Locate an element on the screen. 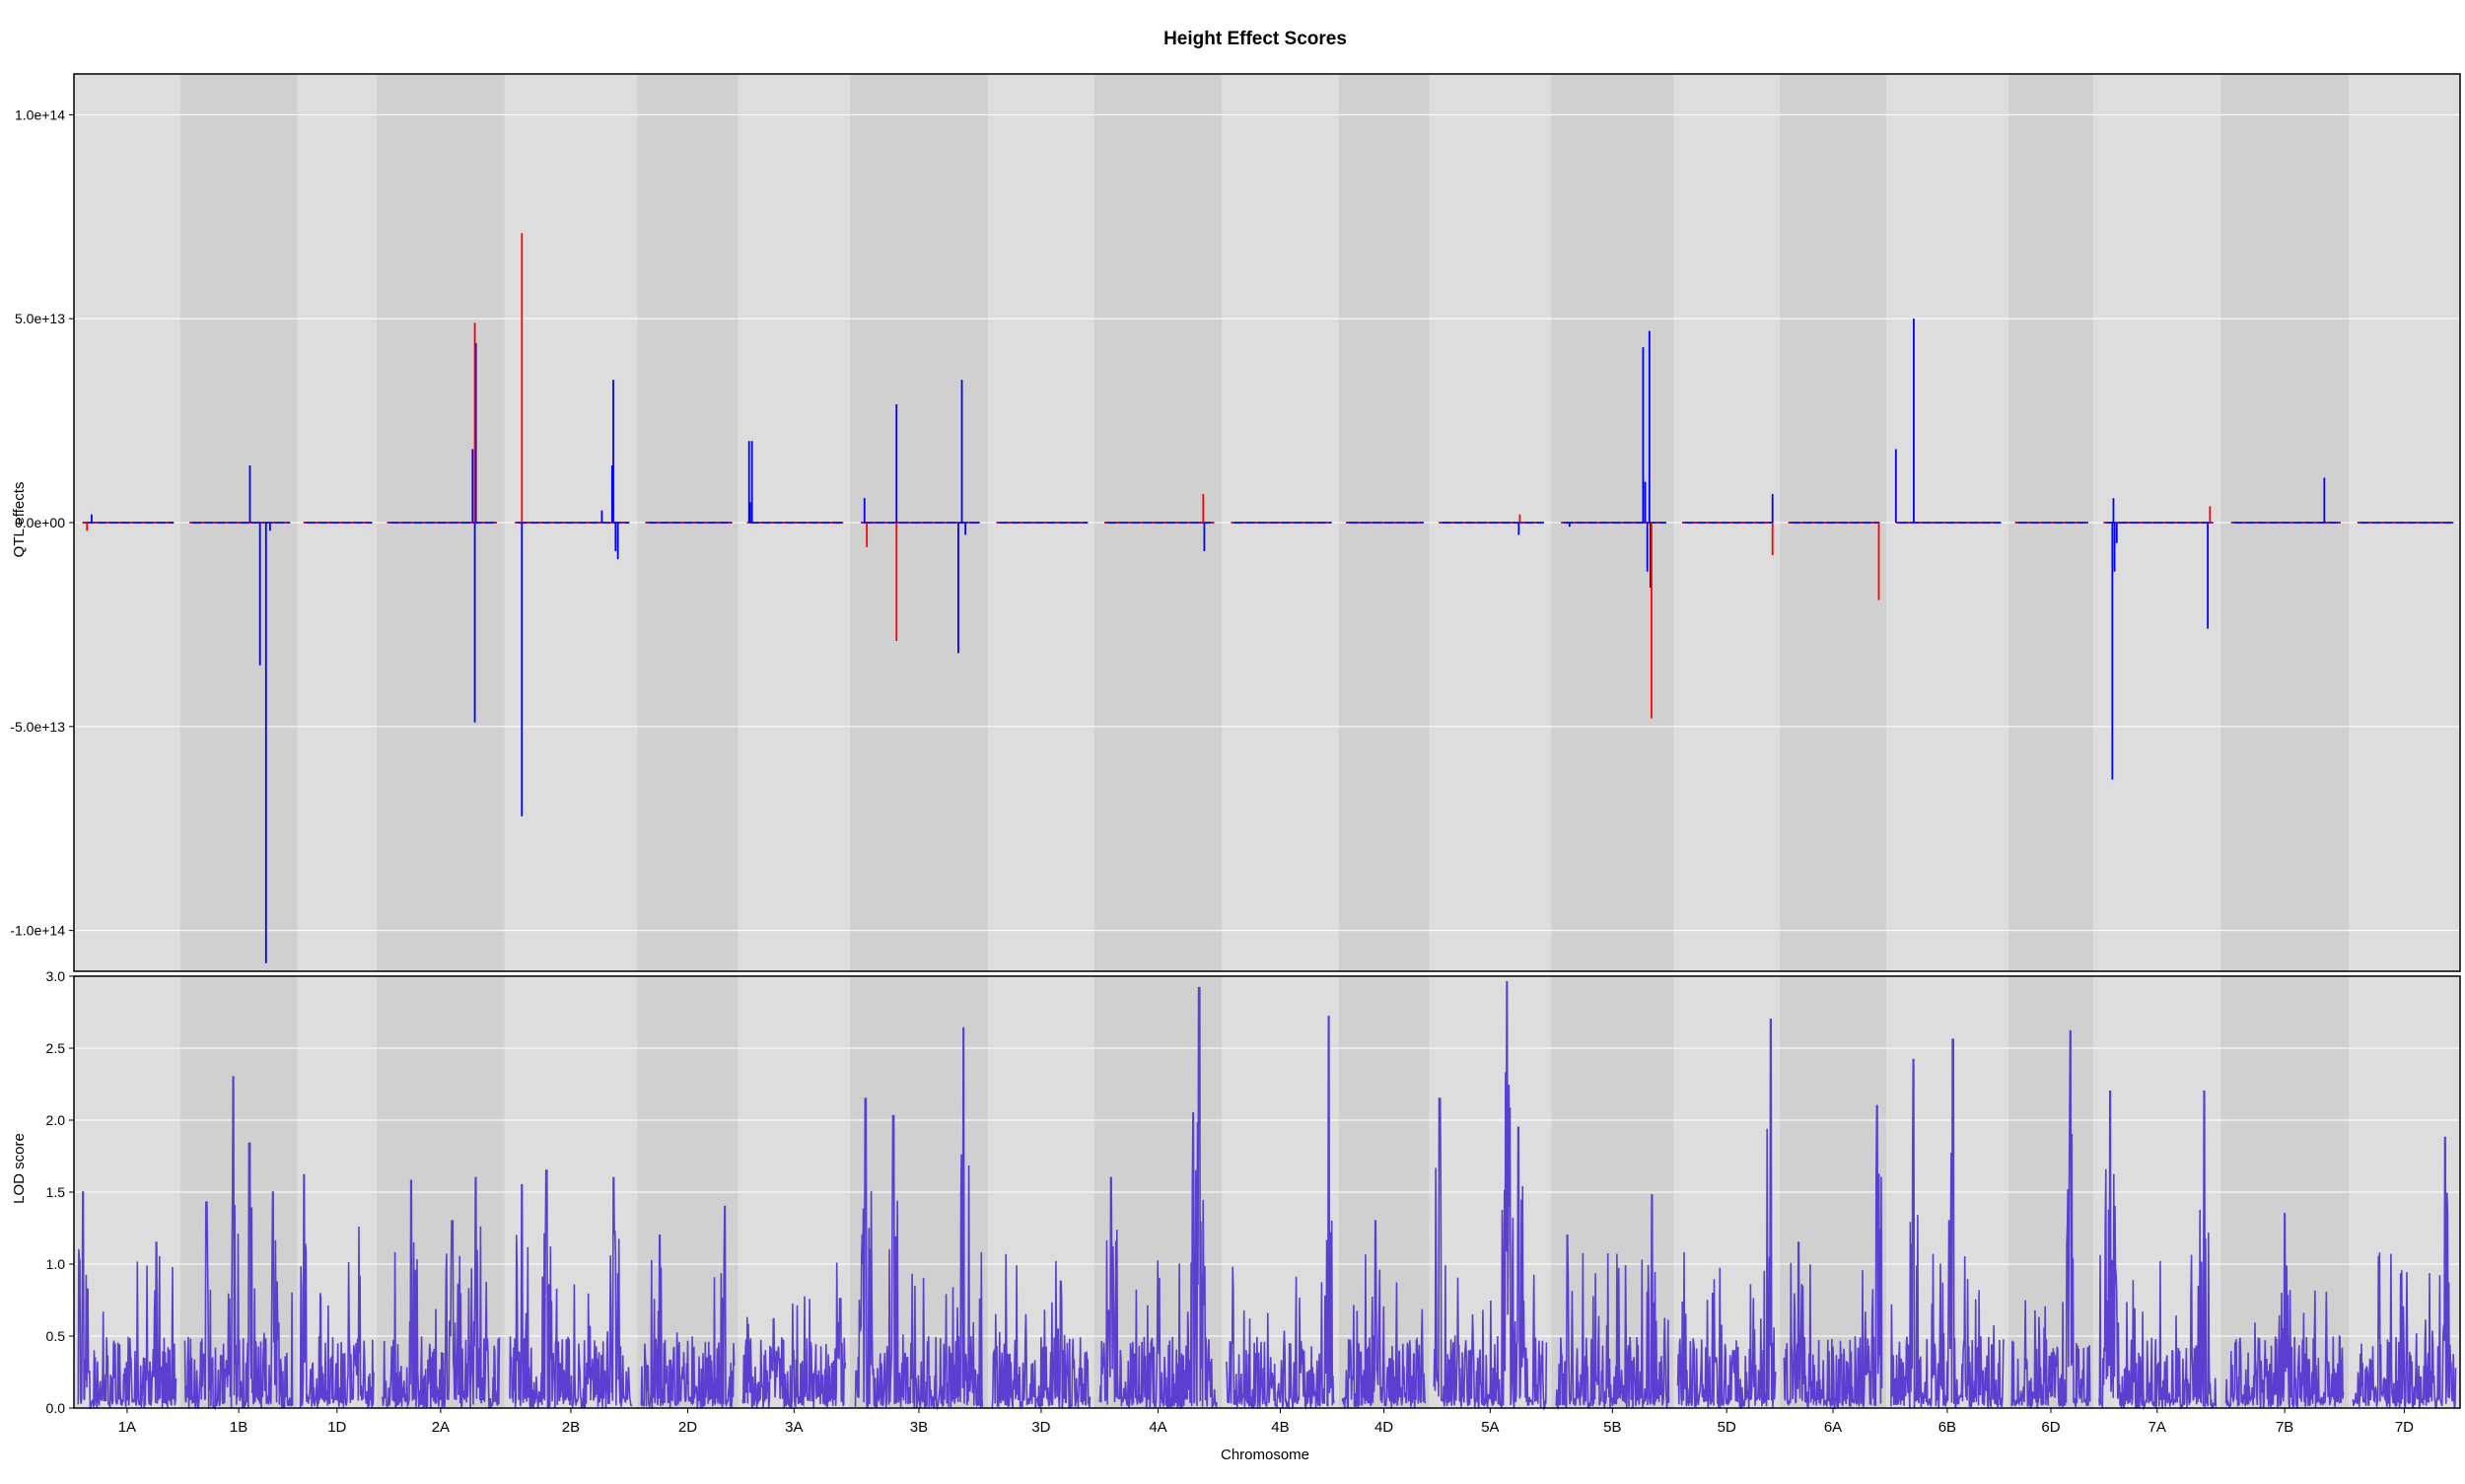 The height and width of the screenshot is (1484, 2465). lod-curve-3D is located at coordinates (1042, 1330).